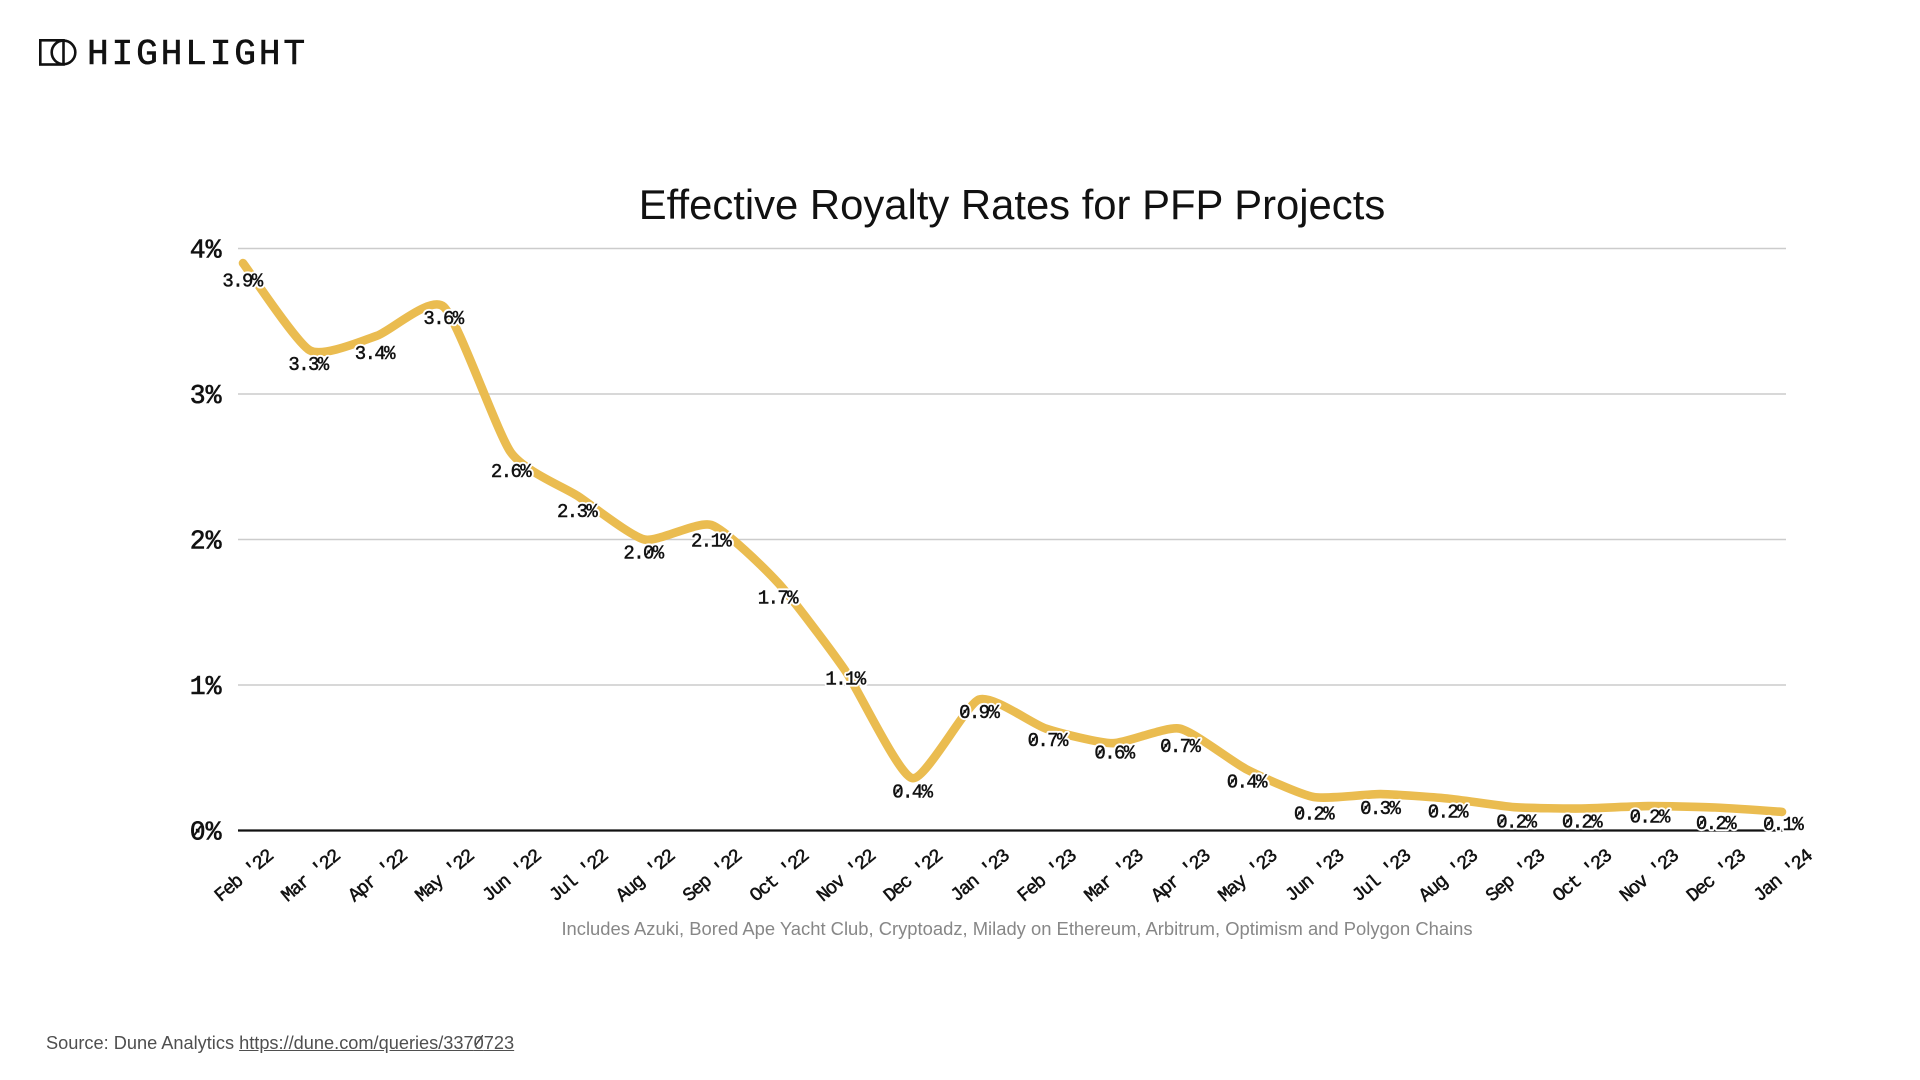 This screenshot has width=1920, height=1080. Describe the element at coordinates (206, 687) in the screenshot. I see `svg-text: 1%` at that location.